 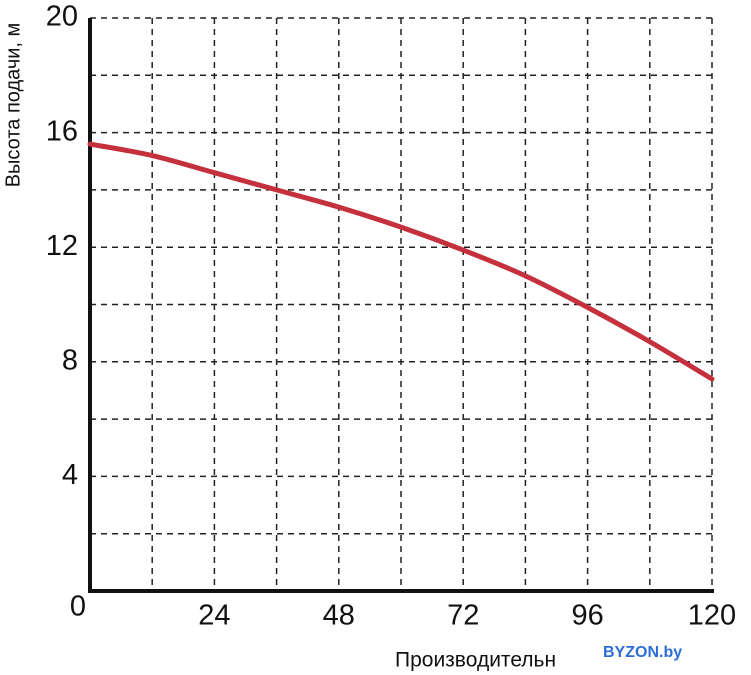 I want to click on y-axis-label: Высота подачи, м, so click(x=13, y=105).